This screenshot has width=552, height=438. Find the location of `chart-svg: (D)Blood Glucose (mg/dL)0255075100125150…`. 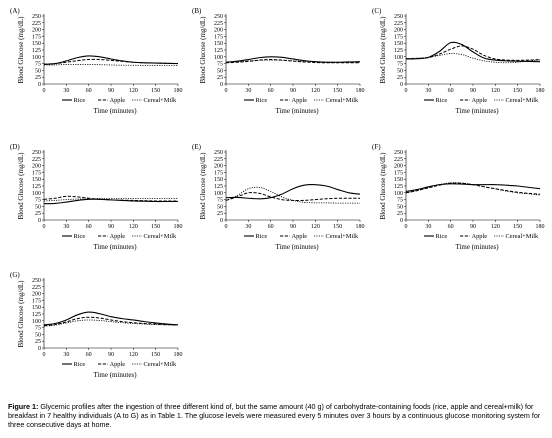

chart-svg: (D)Blood Glucose (mg/dL)0255075100125150… is located at coordinates (96, 197).